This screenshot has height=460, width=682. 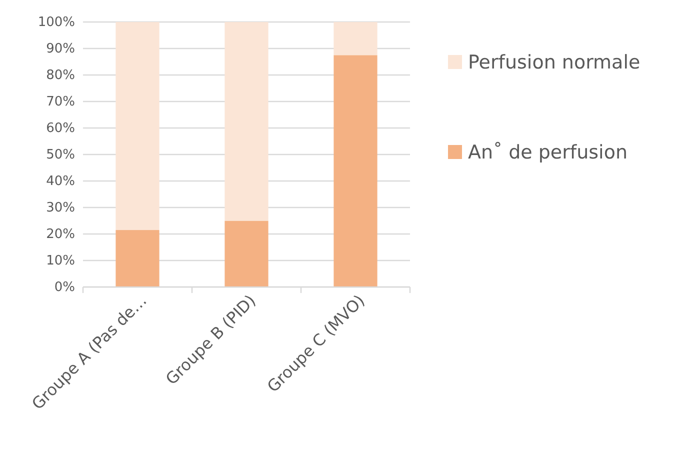 I want to click on y-tick-label: 30%, so click(x=60, y=208).